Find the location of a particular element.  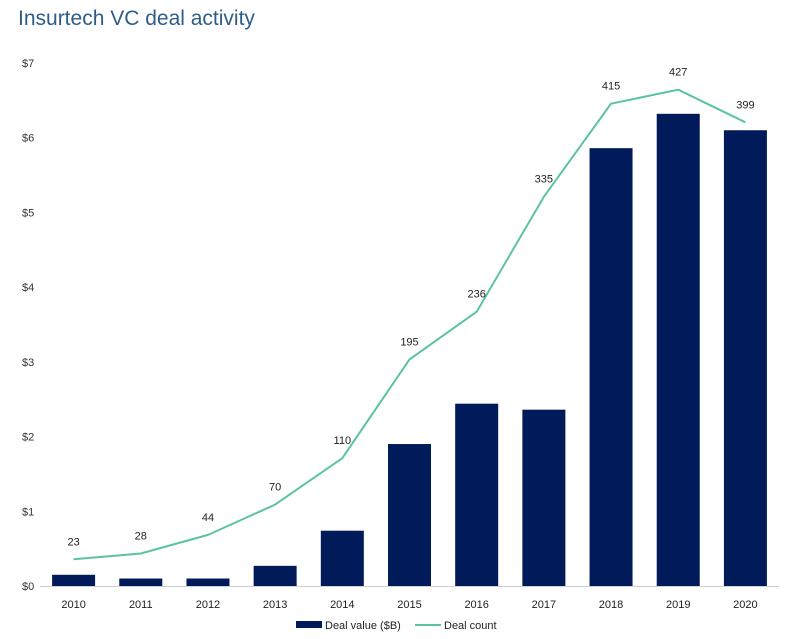

x-tick-label: 2014 is located at coordinates (342, 605).